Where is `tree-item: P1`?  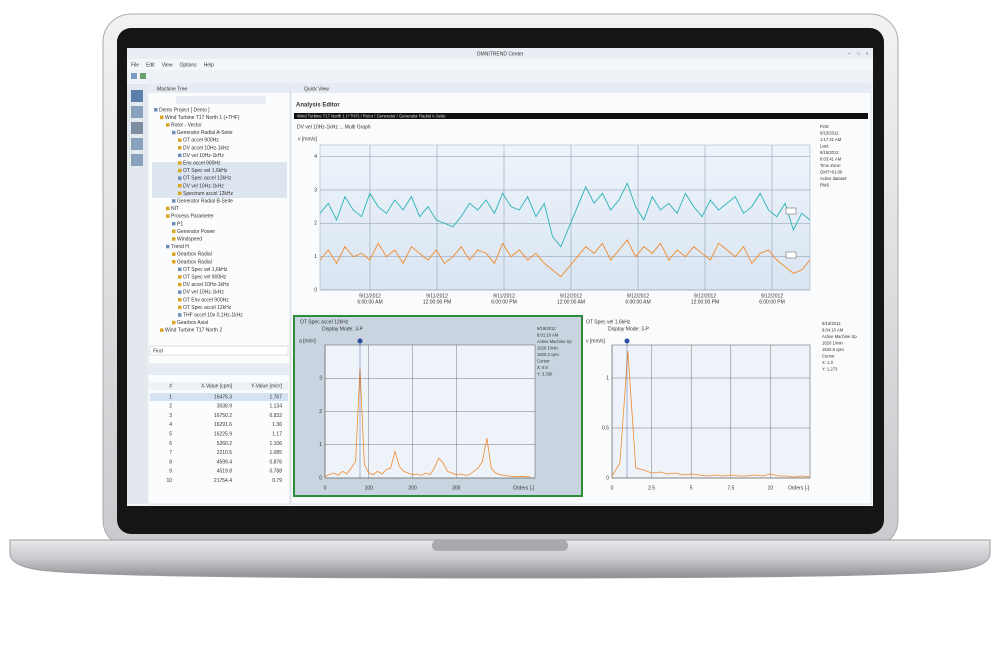 tree-item: P1 is located at coordinates (180, 224).